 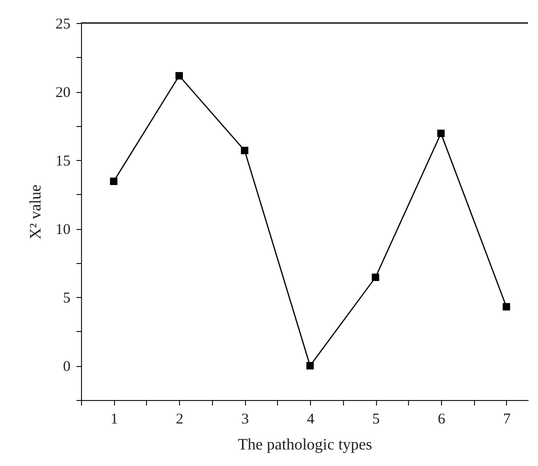 What do you see at coordinates (507, 420) in the screenshot?
I see `x-tick-label: 7` at bounding box center [507, 420].